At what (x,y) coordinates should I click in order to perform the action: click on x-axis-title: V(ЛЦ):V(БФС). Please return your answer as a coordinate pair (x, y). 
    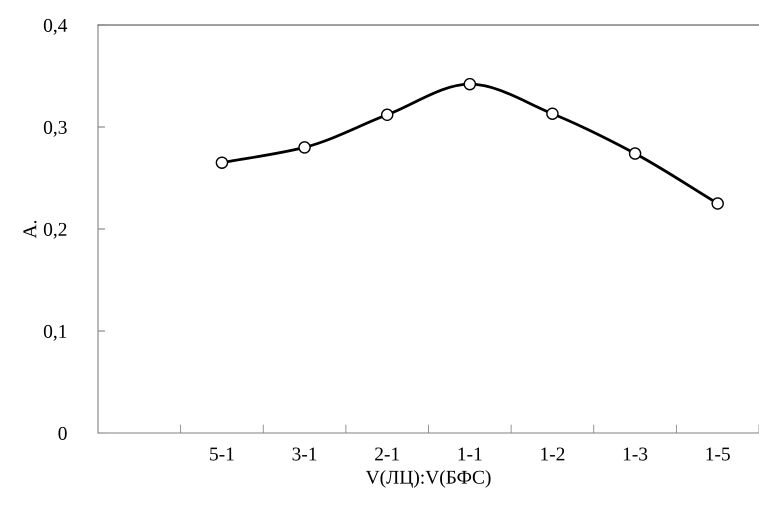
    Looking at the image, I should click on (428, 479).